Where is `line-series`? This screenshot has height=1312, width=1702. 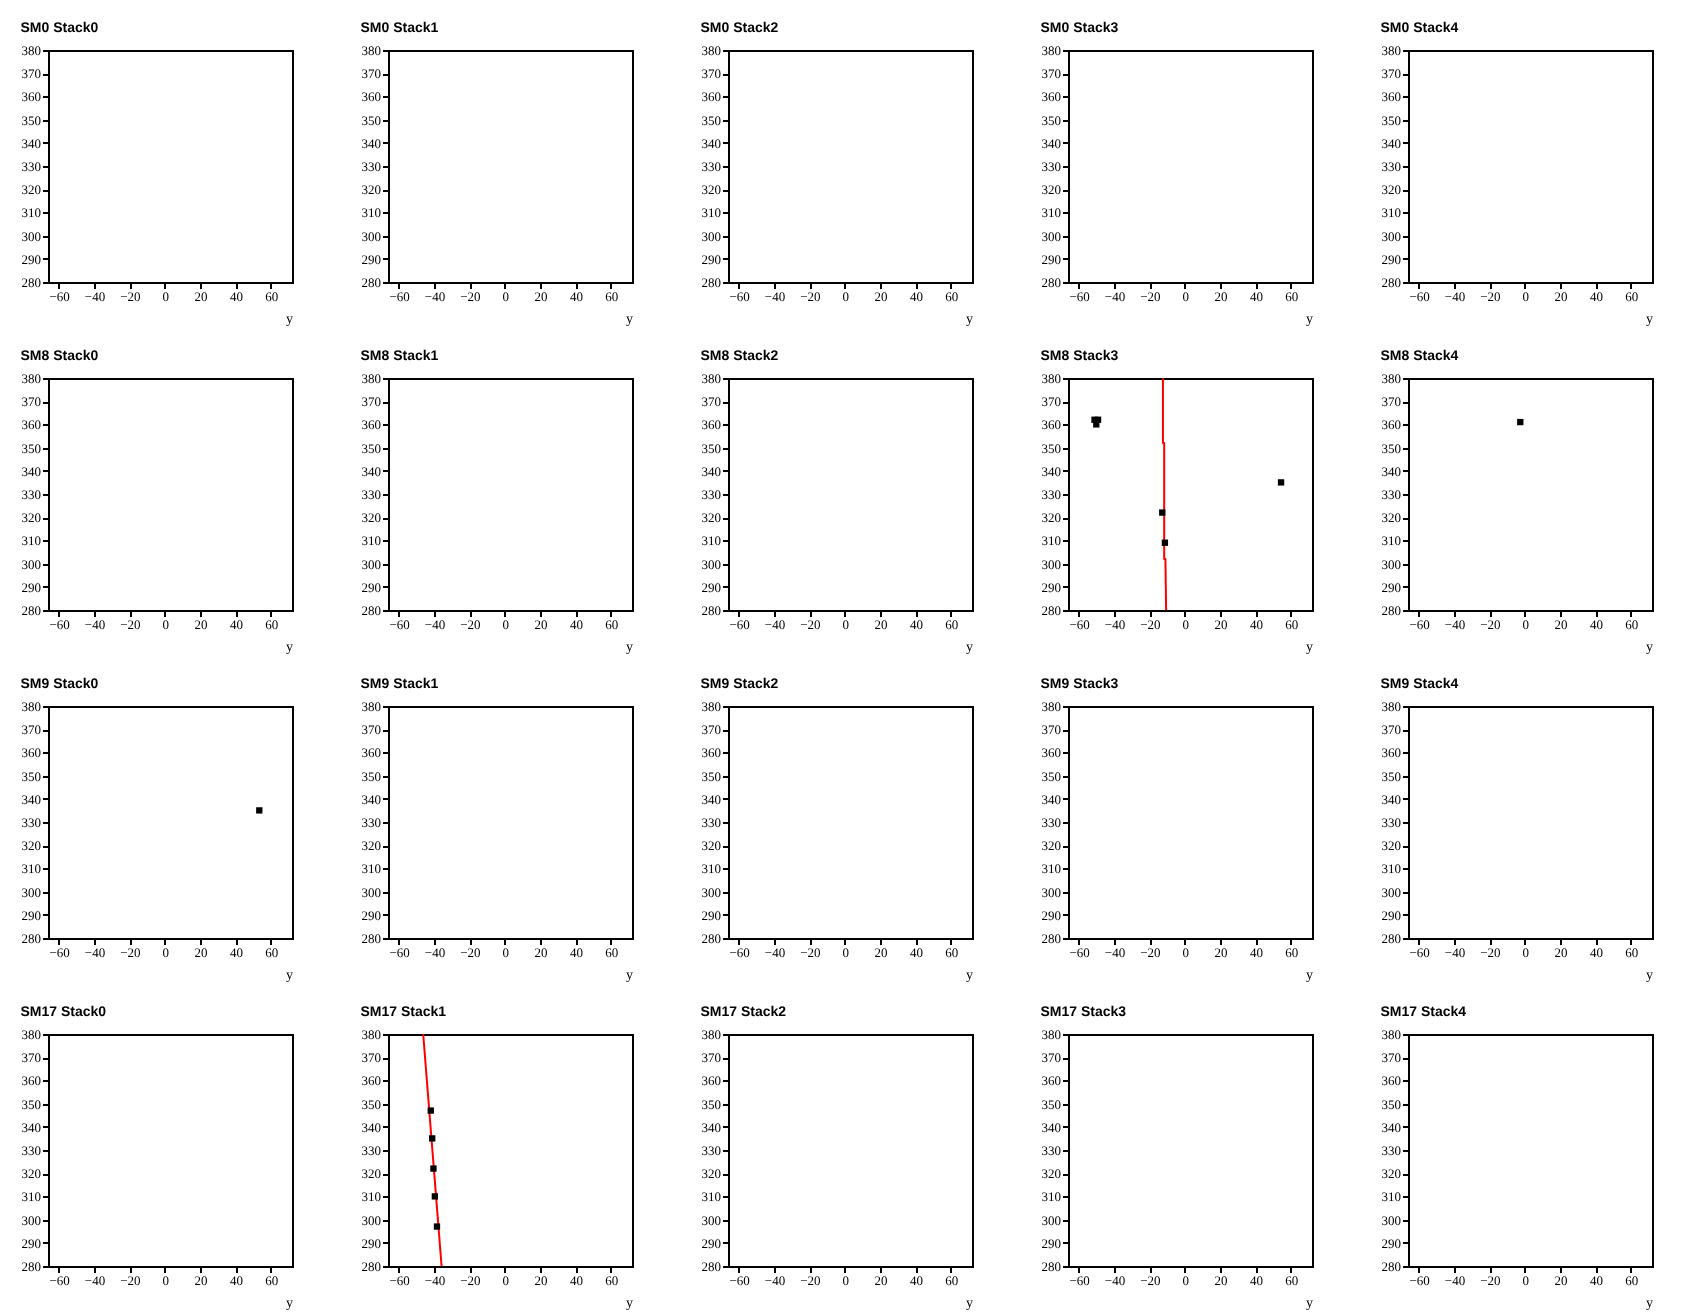
line-series is located at coordinates (1164, 494).